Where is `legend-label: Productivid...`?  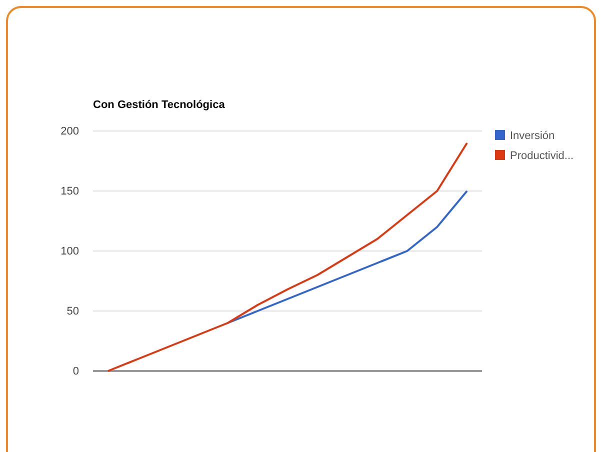
legend-label: Productivid... is located at coordinates (542, 156).